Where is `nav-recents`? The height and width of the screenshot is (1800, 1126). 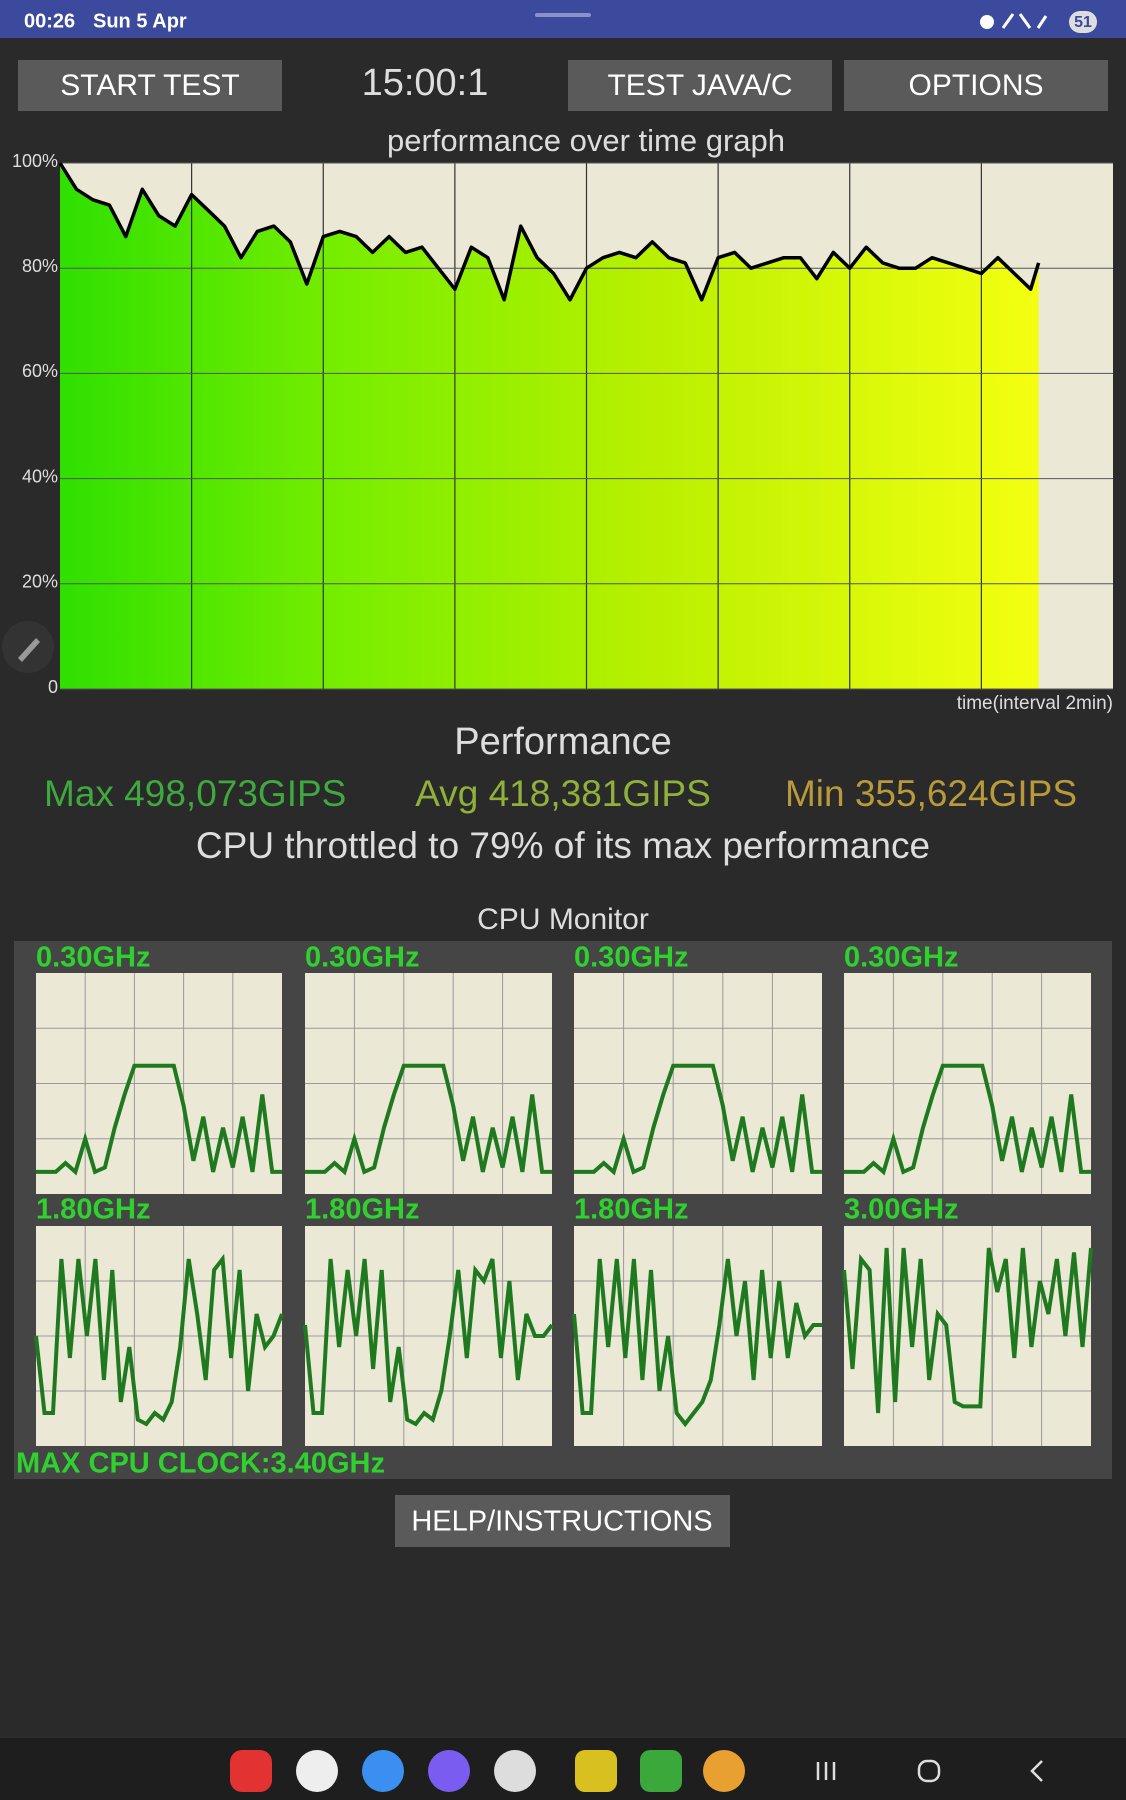 nav-recents is located at coordinates (826, 1771).